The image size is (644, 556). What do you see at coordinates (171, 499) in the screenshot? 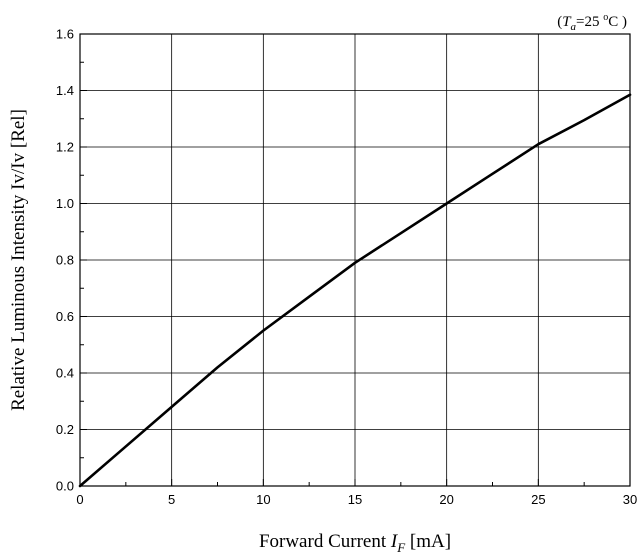
I see `x-tick-label: 5` at bounding box center [171, 499].